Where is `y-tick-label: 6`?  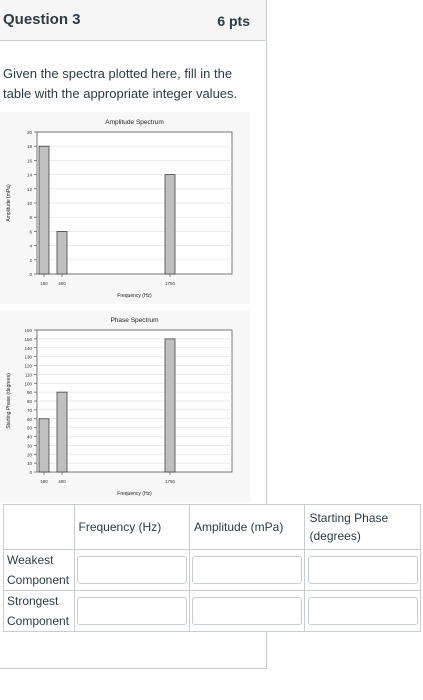
y-tick-label: 6 is located at coordinates (30, 231).